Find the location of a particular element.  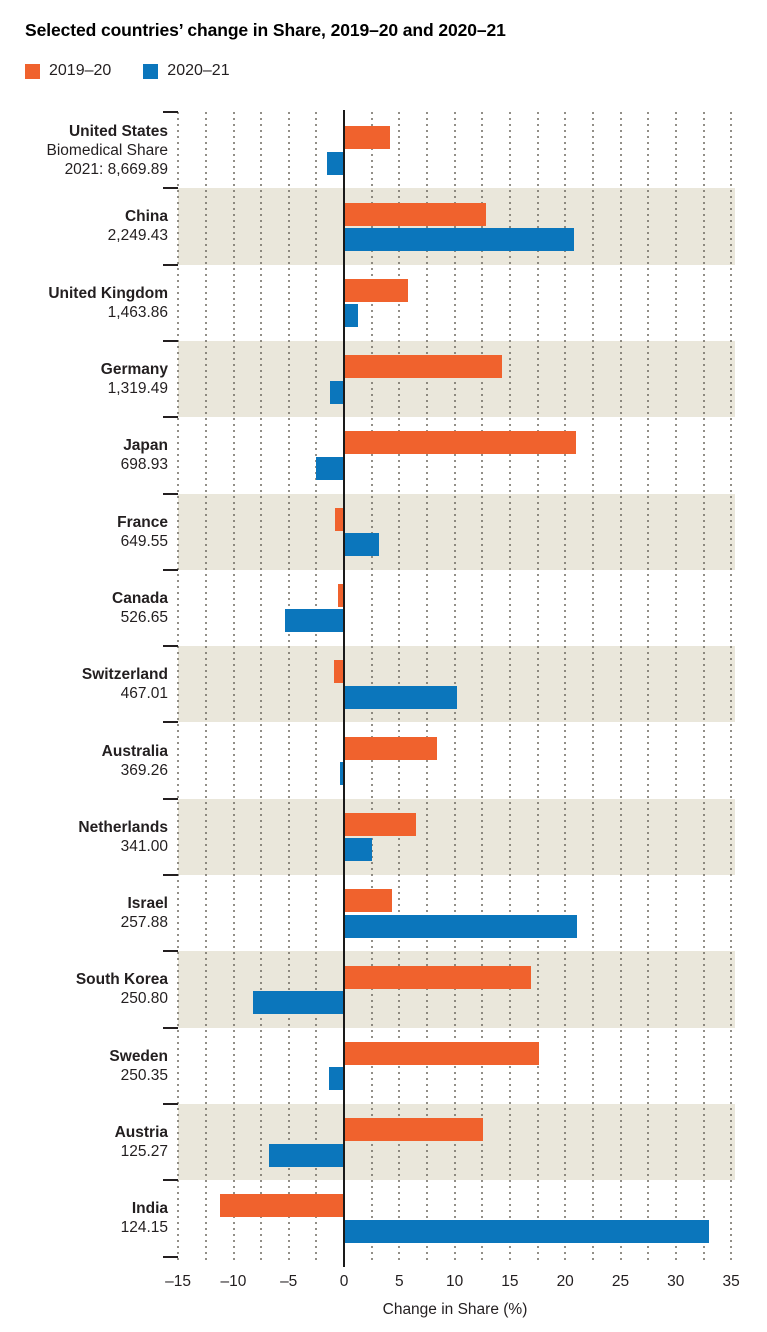

country-share-value: 2021: 8,669.89 is located at coordinates (116, 169).